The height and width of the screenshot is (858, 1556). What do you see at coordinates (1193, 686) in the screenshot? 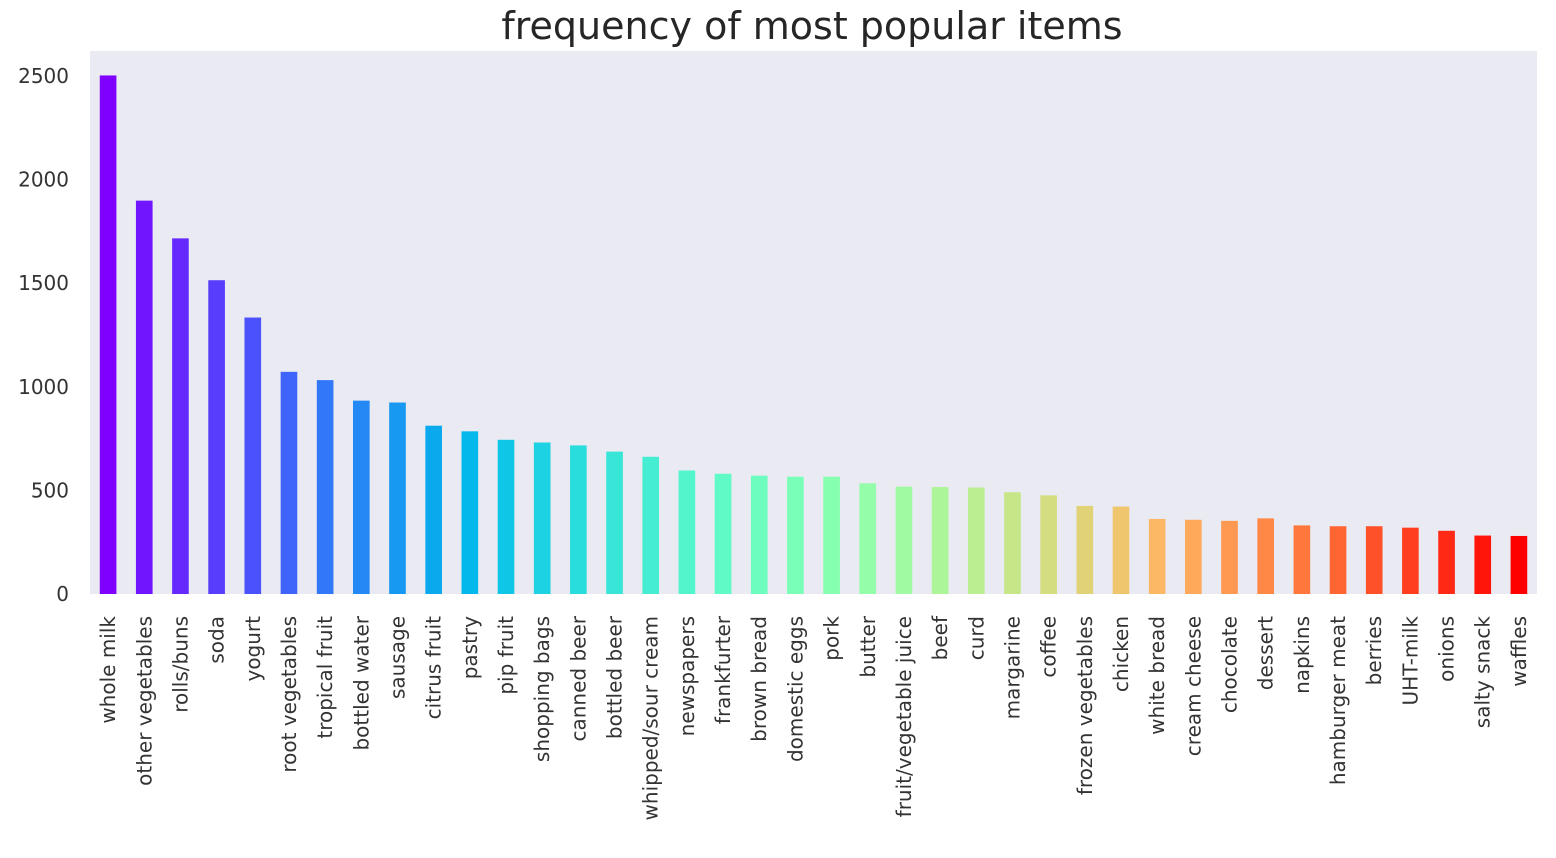
I see `x-tick-label: cream cheese` at bounding box center [1193, 686].